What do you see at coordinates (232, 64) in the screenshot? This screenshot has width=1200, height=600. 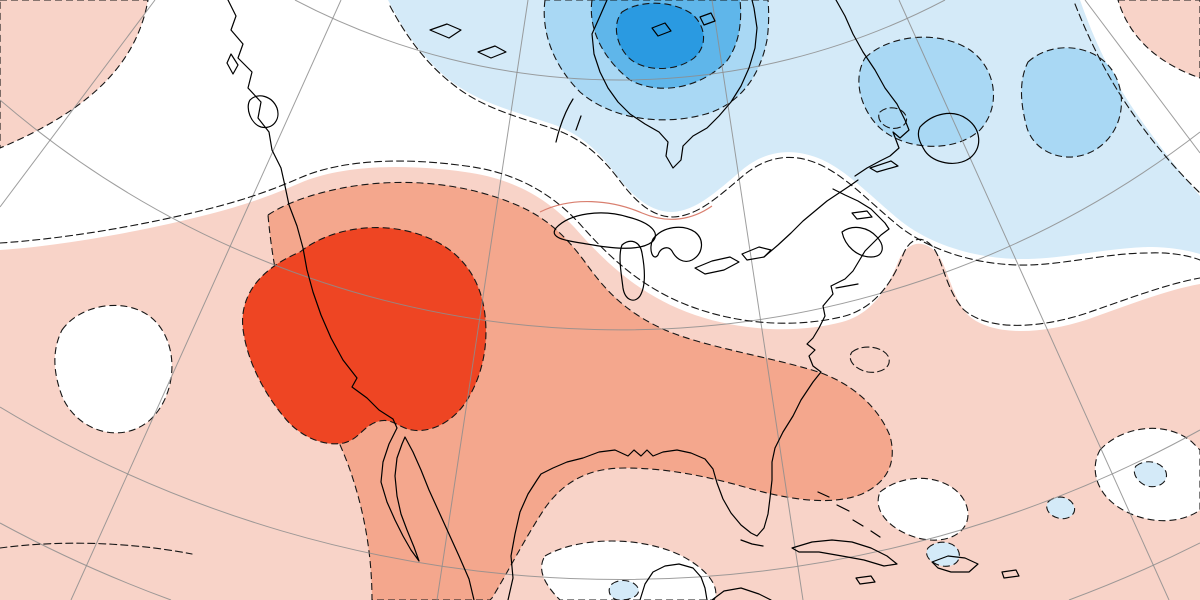 I see `coast-haida-gwaii` at bounding box center [232, 64].